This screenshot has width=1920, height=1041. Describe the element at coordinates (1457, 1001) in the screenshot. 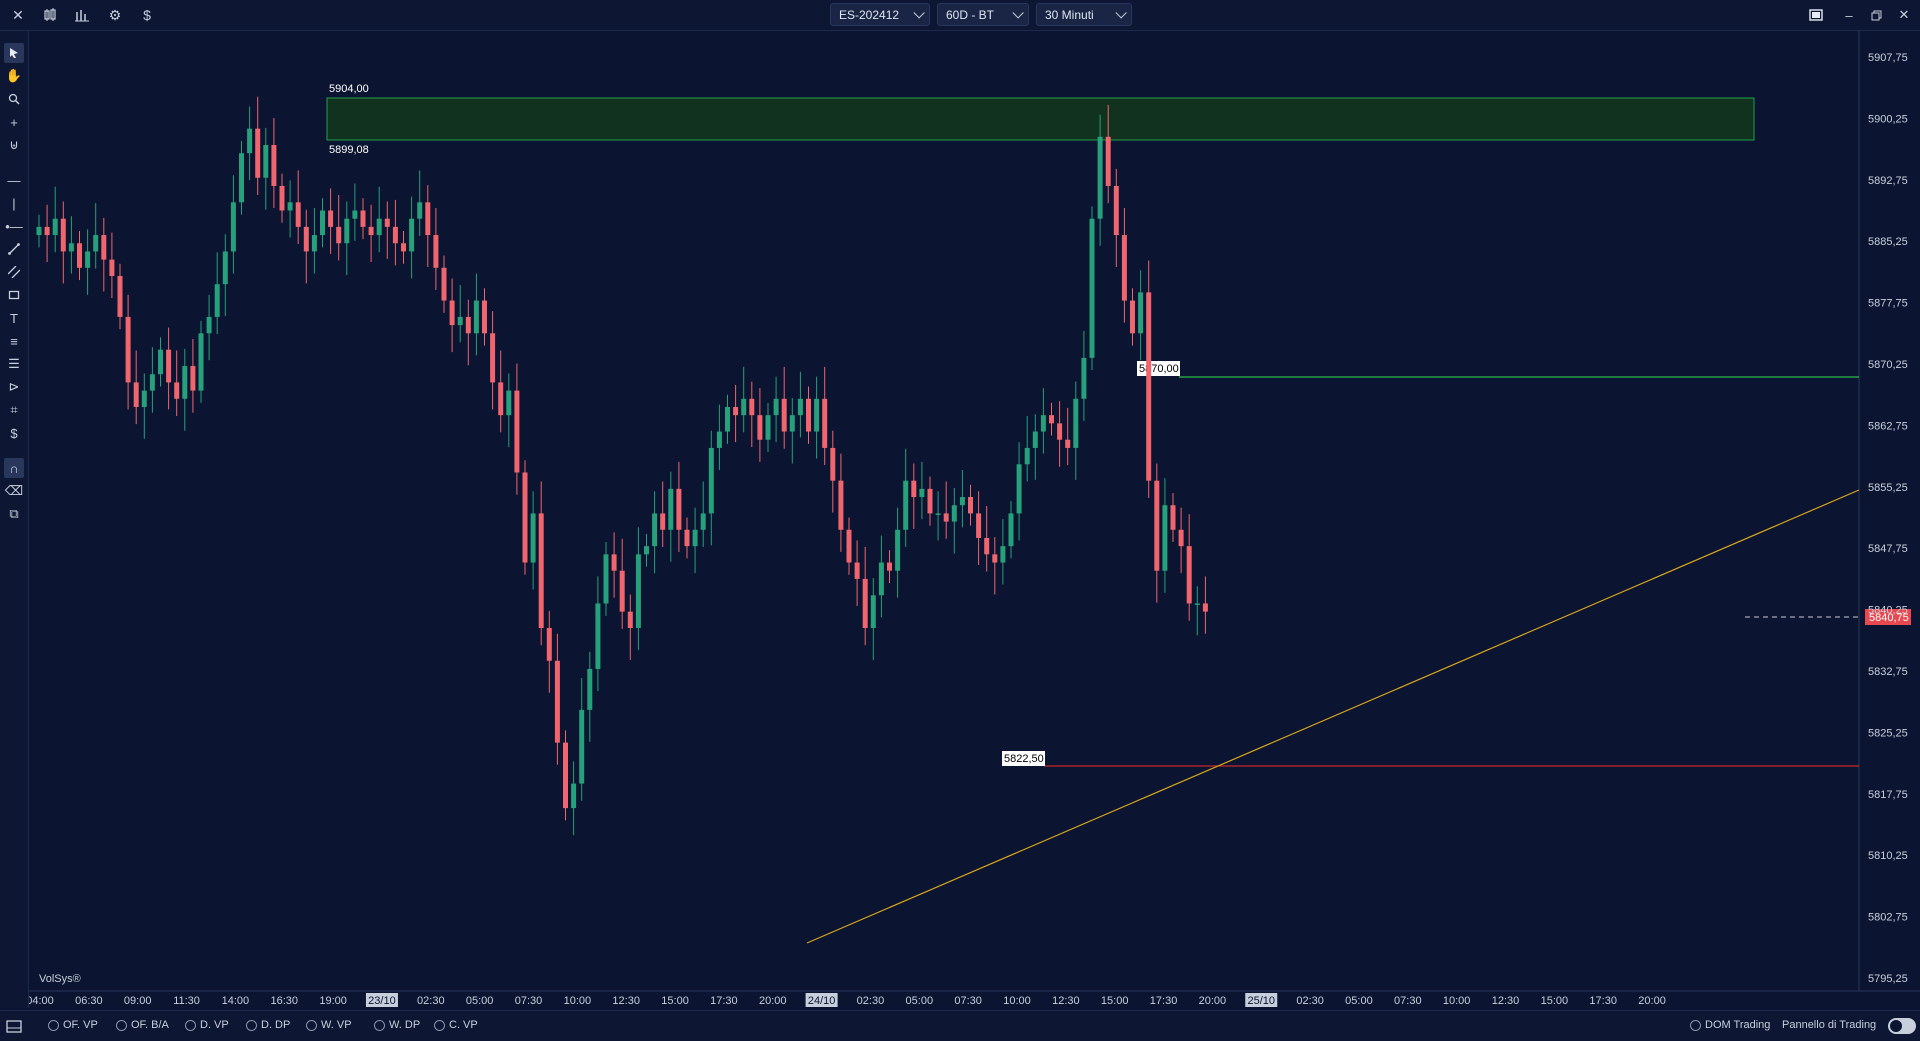

I see `time-tick-label: 10:00` at that location.